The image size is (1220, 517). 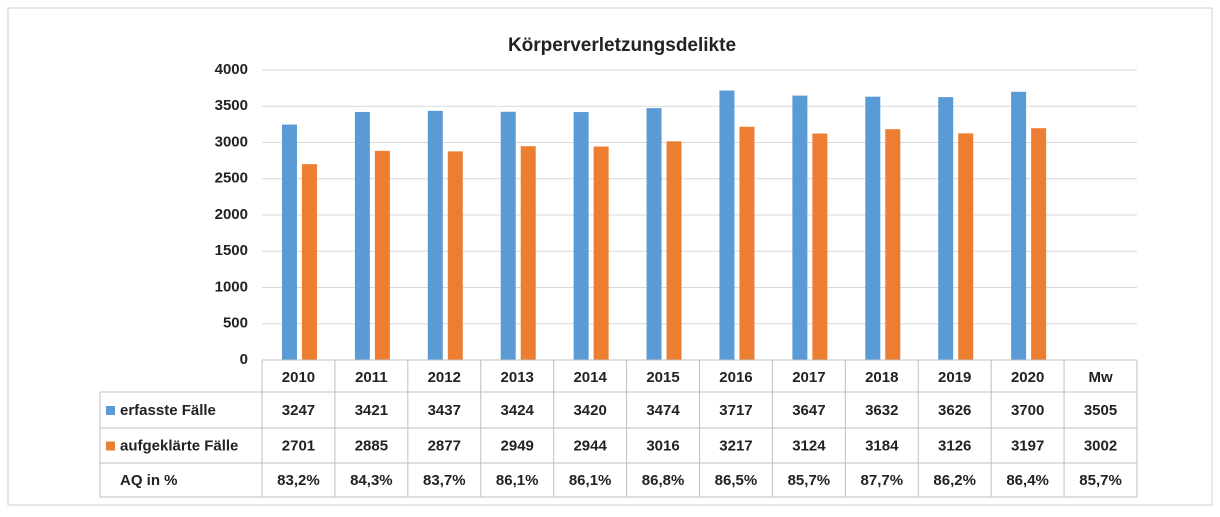 I want to click on table-cell: 3016, so click(x=662, y=445).